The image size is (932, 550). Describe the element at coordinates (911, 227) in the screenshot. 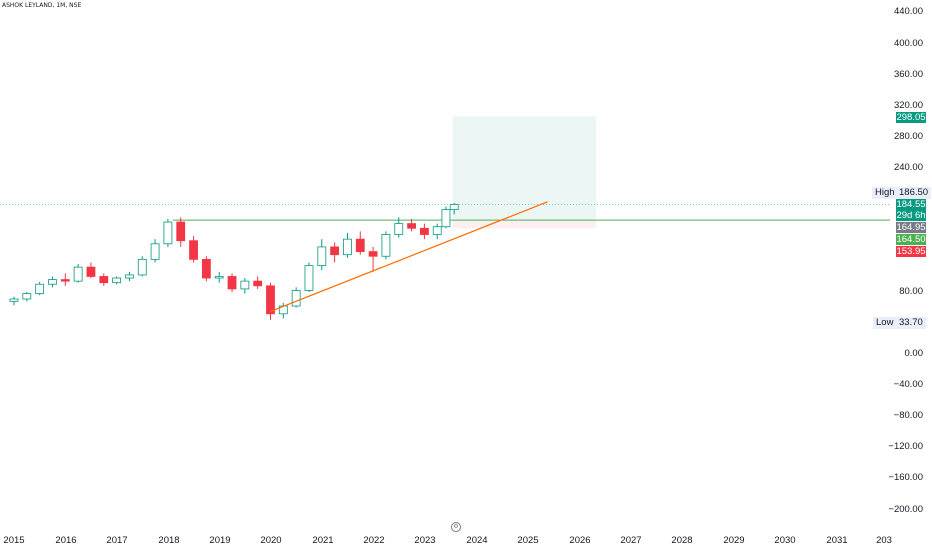

I see `entry-price-badge: 164.95` at that location.